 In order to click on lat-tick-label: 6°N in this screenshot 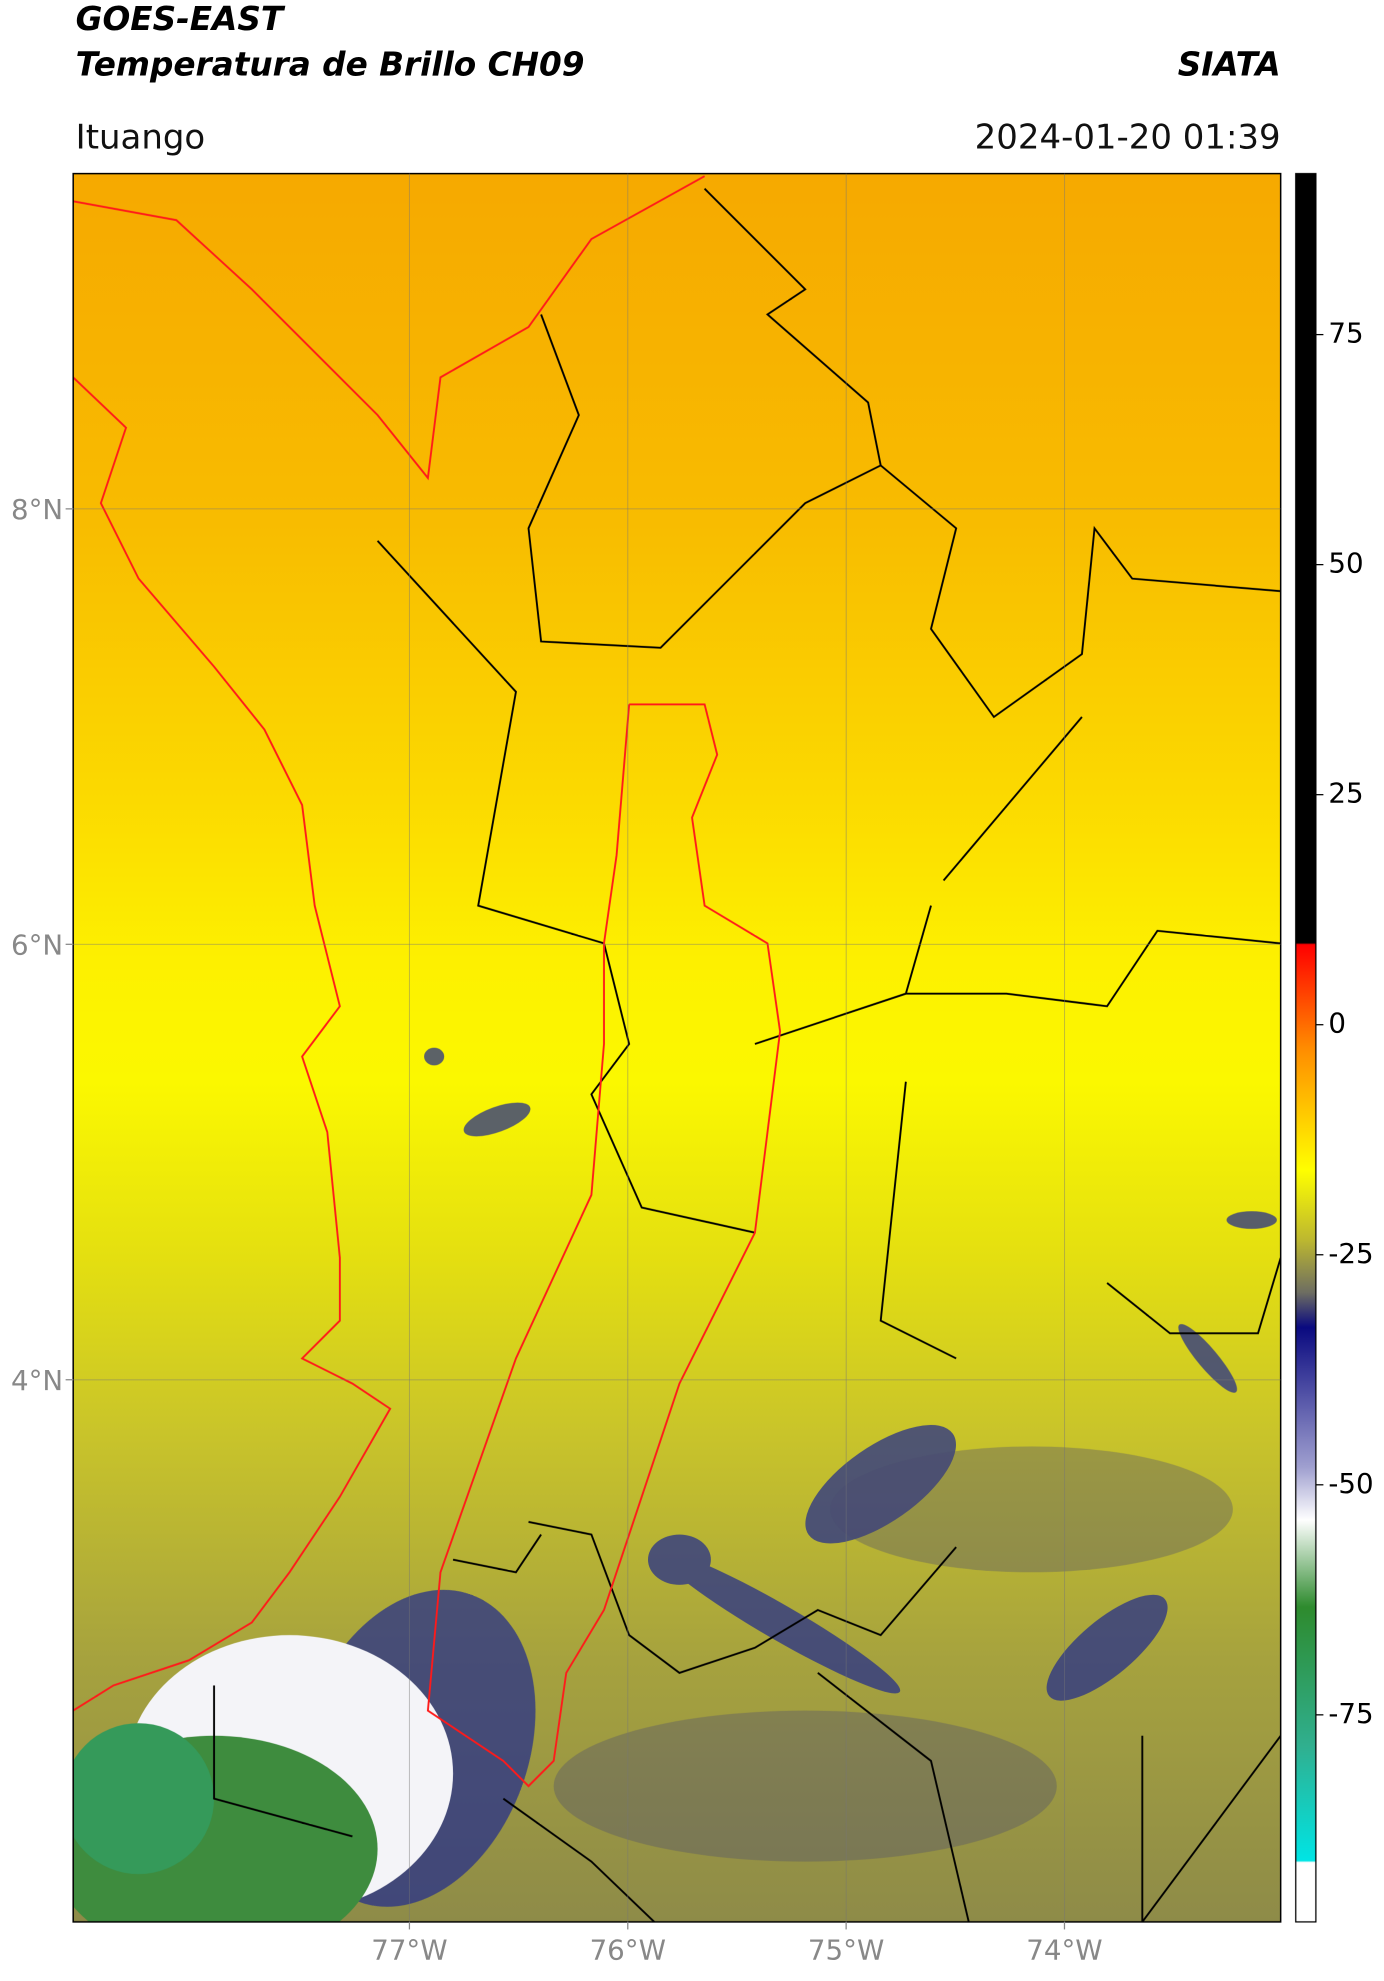, I will do `click(37, 944)`.